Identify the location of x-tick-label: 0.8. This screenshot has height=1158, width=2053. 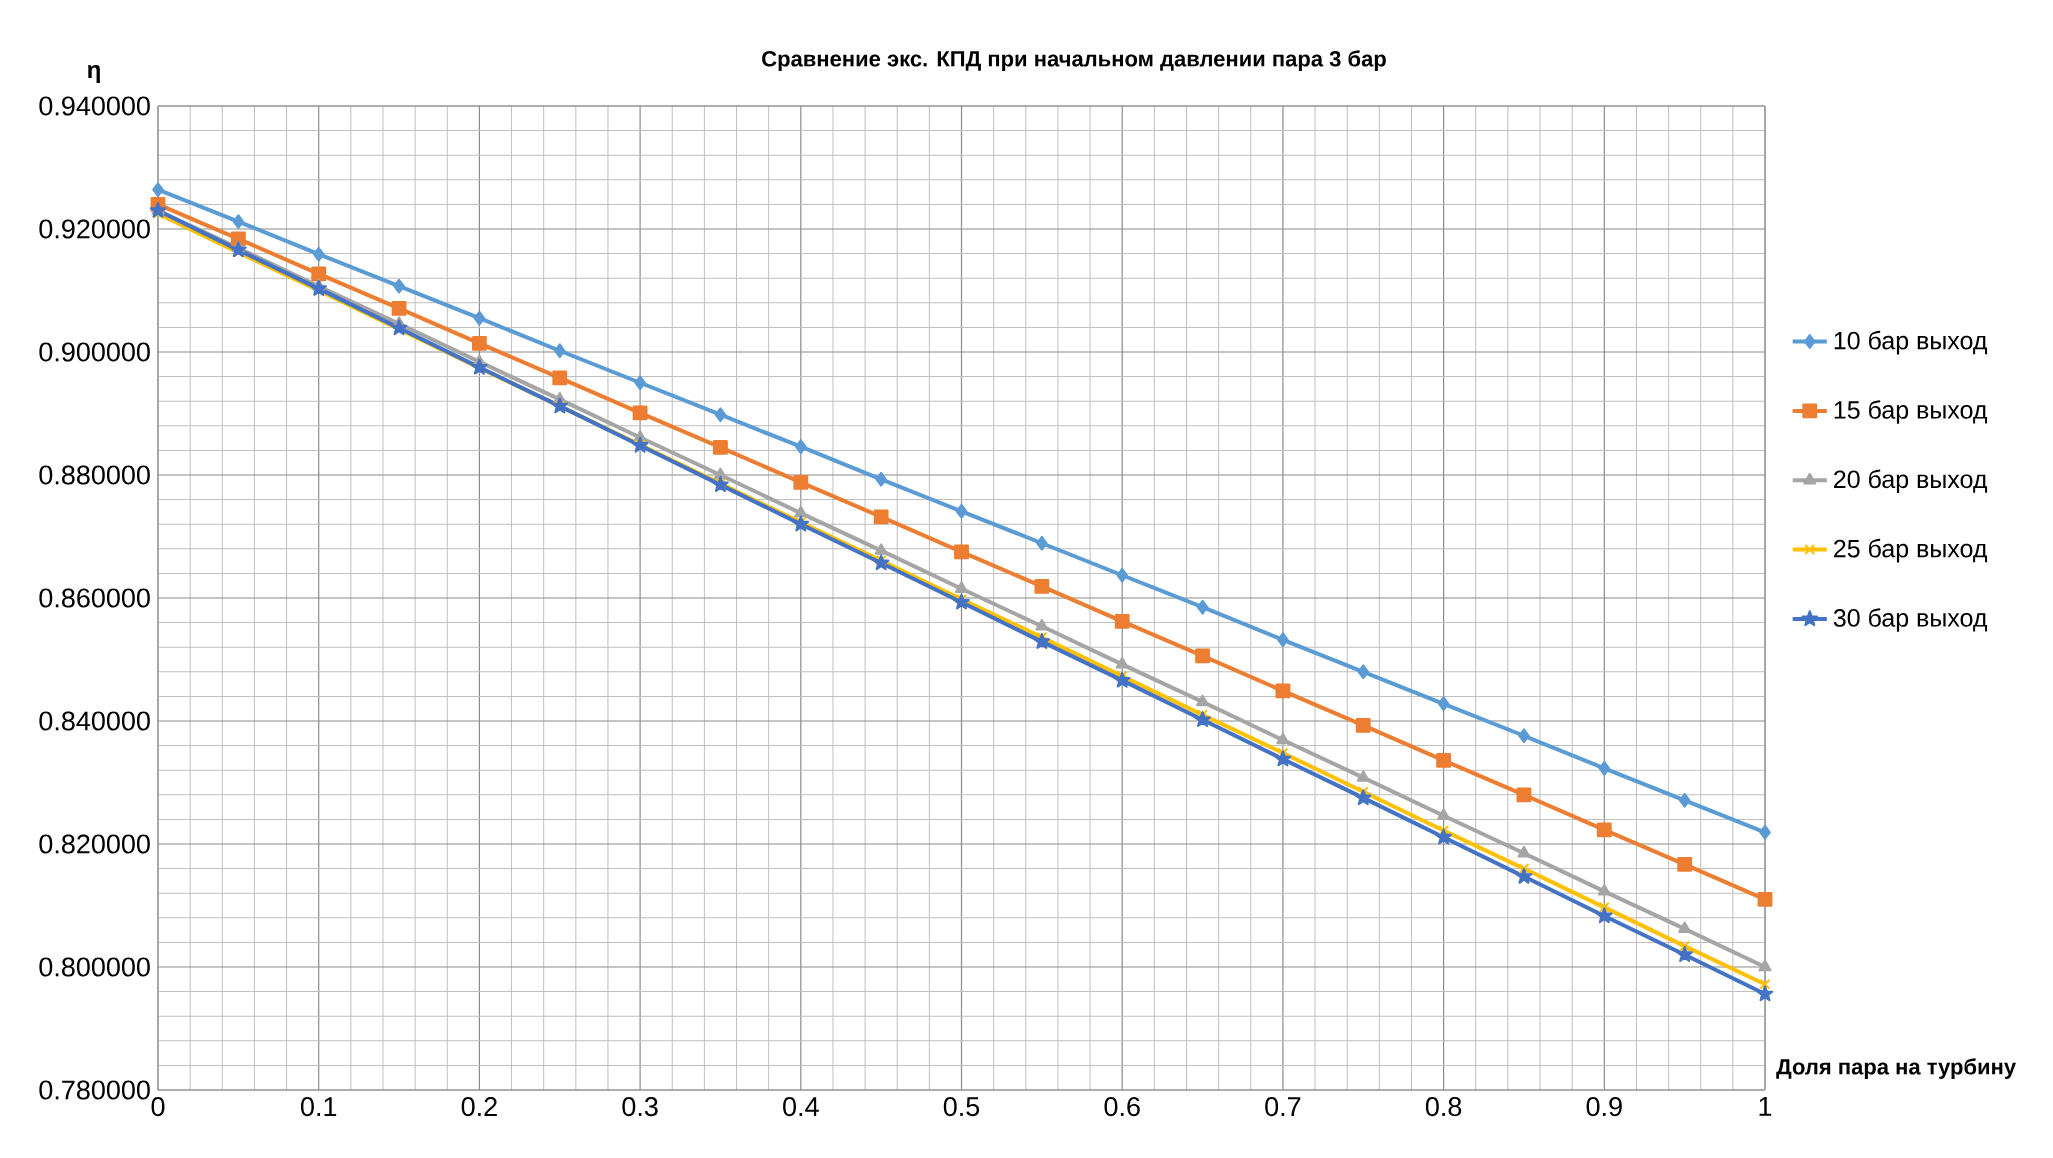
(1443, 1107).